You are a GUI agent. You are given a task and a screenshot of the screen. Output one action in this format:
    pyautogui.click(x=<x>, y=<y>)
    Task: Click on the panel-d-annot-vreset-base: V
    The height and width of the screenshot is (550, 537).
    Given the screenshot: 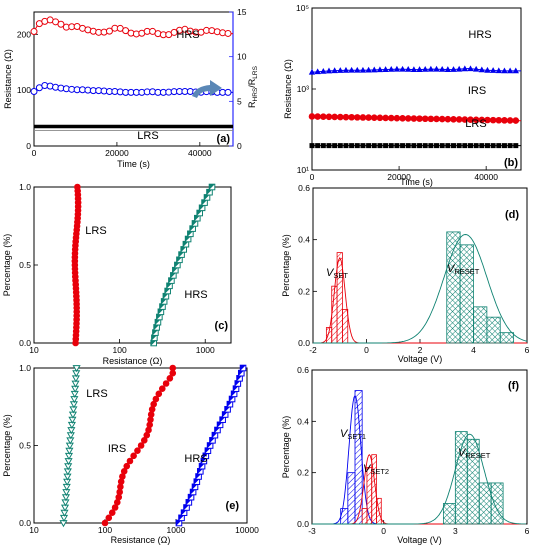 What is the action you would take?
    pyautogui.click(x=451, y=269)
    